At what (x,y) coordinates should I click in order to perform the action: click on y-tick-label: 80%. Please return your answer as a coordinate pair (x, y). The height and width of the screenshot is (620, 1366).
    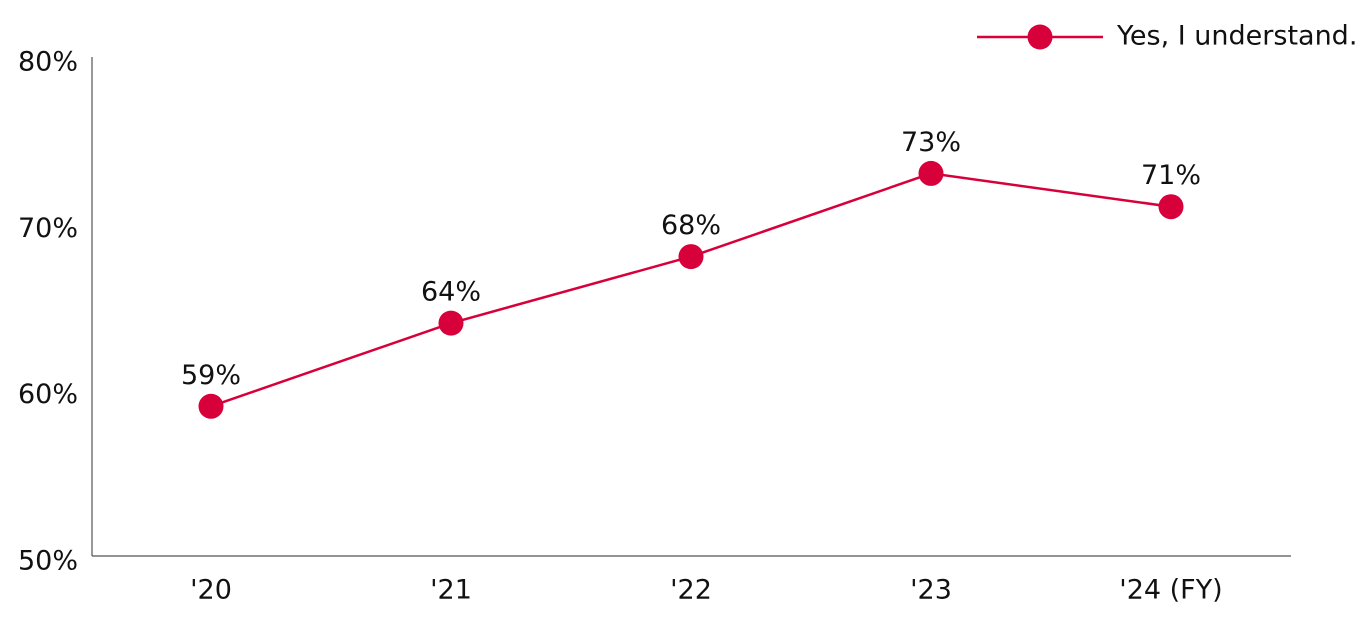
    Looking at the image, I should click on (48, 62).